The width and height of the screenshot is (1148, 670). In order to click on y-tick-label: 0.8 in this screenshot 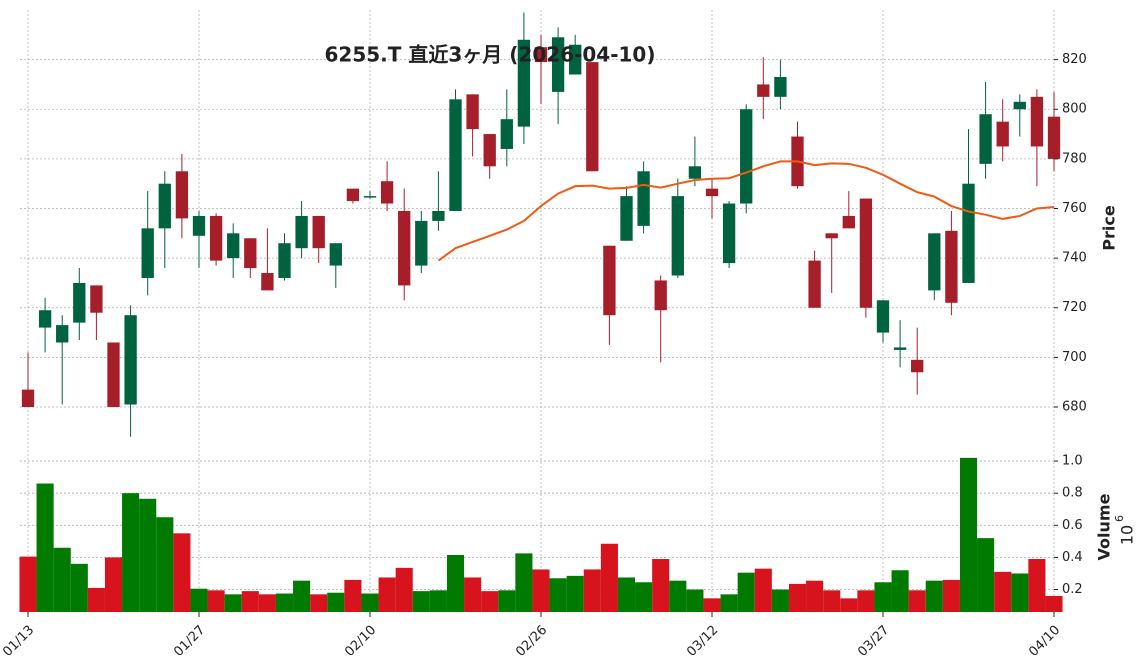, I will do `click(1072, 493)`.